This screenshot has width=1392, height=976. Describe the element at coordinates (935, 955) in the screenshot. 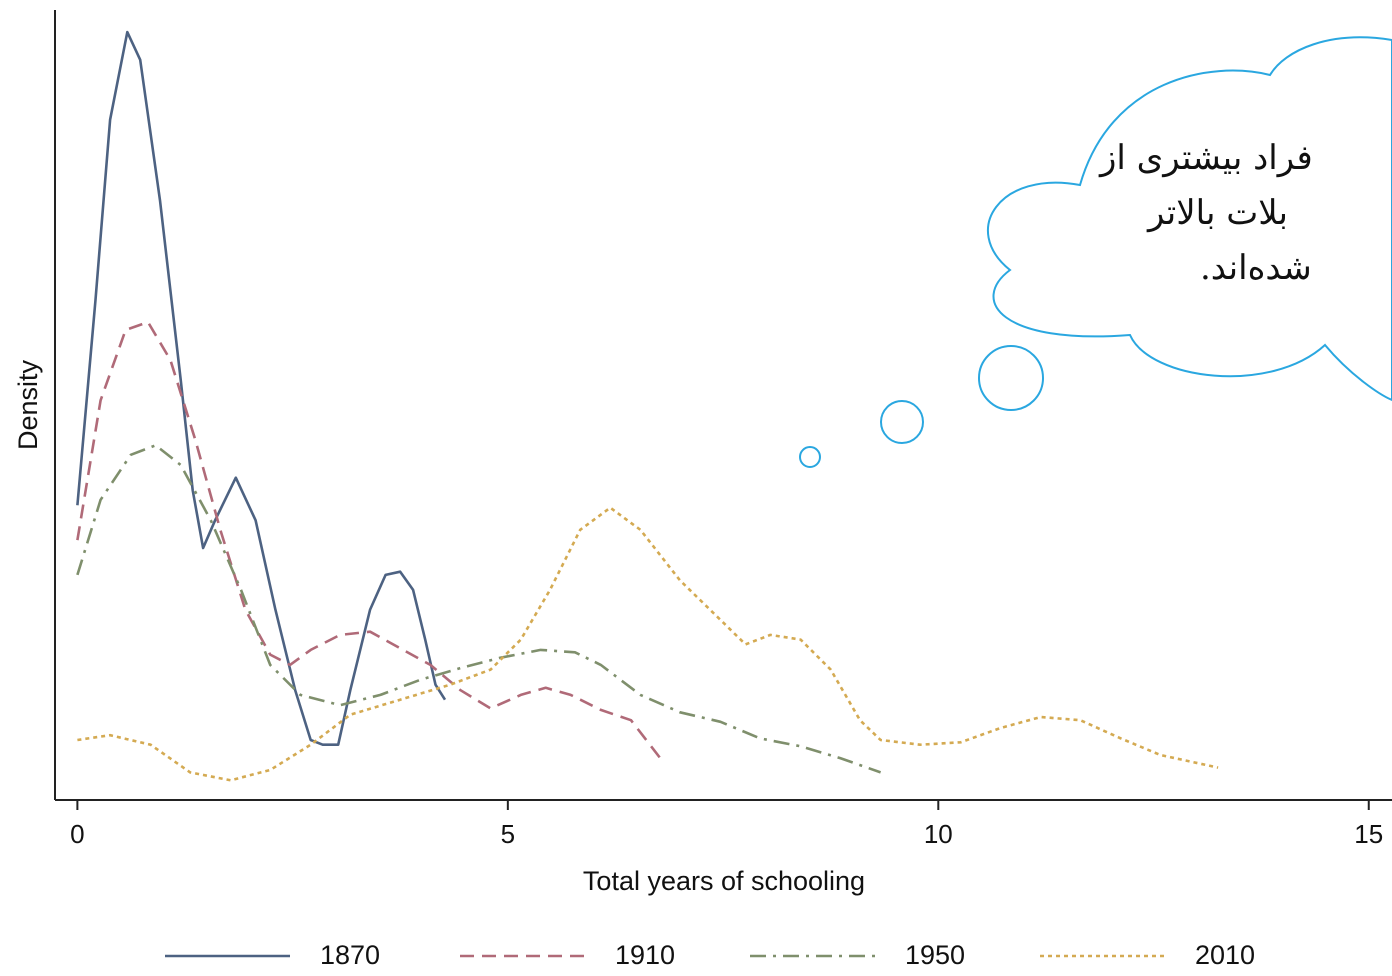

I see `legend-label: 1950` at that location.